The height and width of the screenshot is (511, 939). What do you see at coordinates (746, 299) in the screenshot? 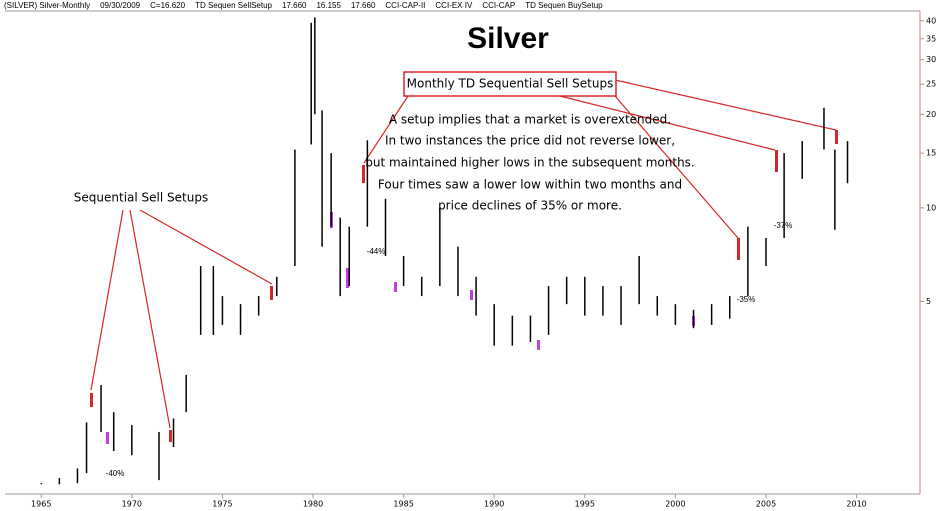
I see `decline-label: -35%` at bounding box center [746, 299].